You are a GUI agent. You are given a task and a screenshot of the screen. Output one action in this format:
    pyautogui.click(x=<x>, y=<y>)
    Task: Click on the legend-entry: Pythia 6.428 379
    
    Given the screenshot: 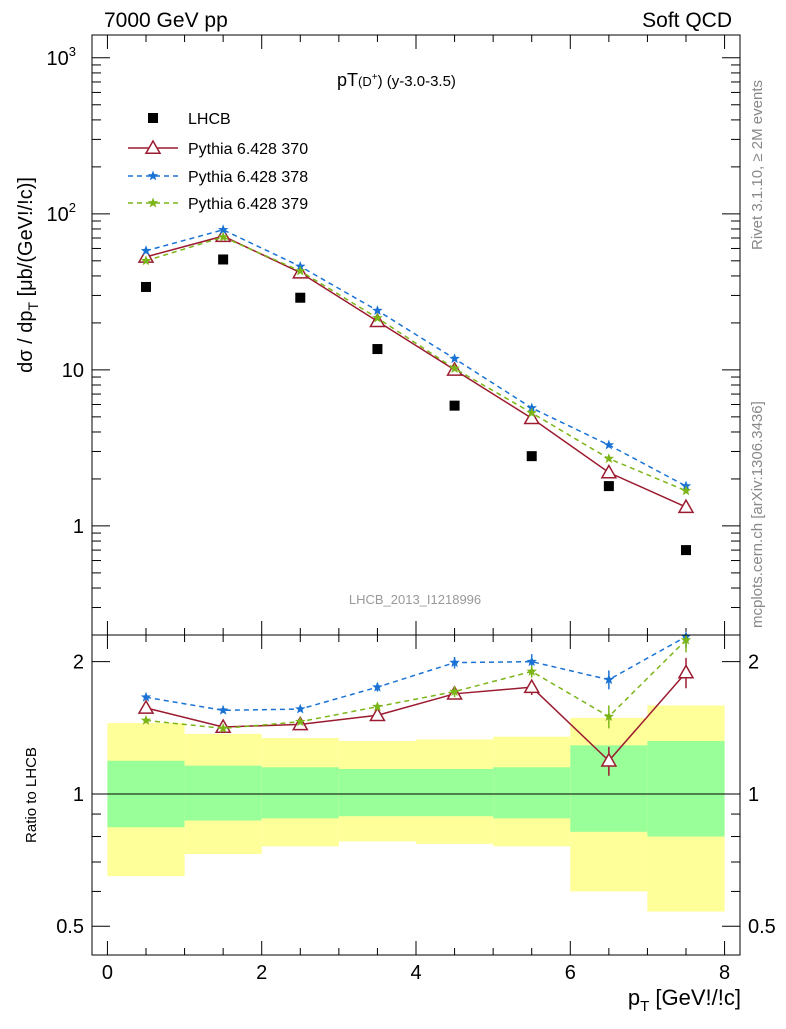 What is the action you would take?
    pyautogui.click(x=218, y=204)
    